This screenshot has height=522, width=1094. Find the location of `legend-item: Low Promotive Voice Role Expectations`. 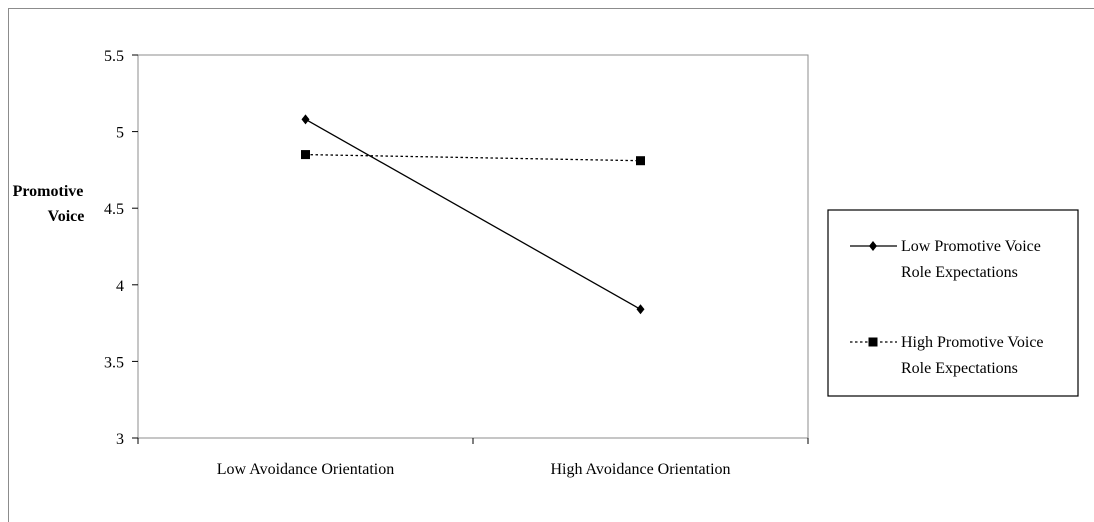

legend-item: Low Promotive Voice Role Expectations is located at coordinates (945, 259).